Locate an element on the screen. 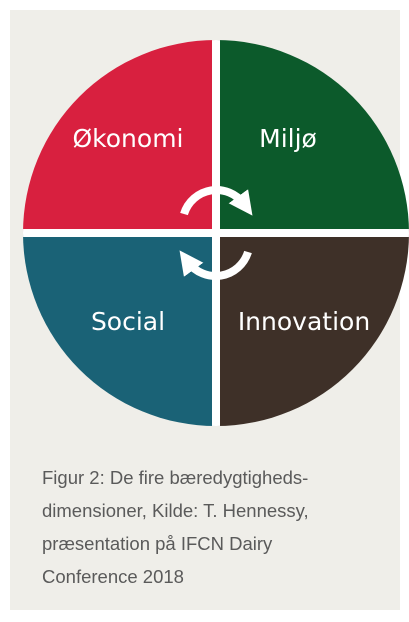 The width and height of the screenshot is (409, 622). caption-line: Figur 2: De fire bæredygtigheds- is located at coordinates (175, 477).